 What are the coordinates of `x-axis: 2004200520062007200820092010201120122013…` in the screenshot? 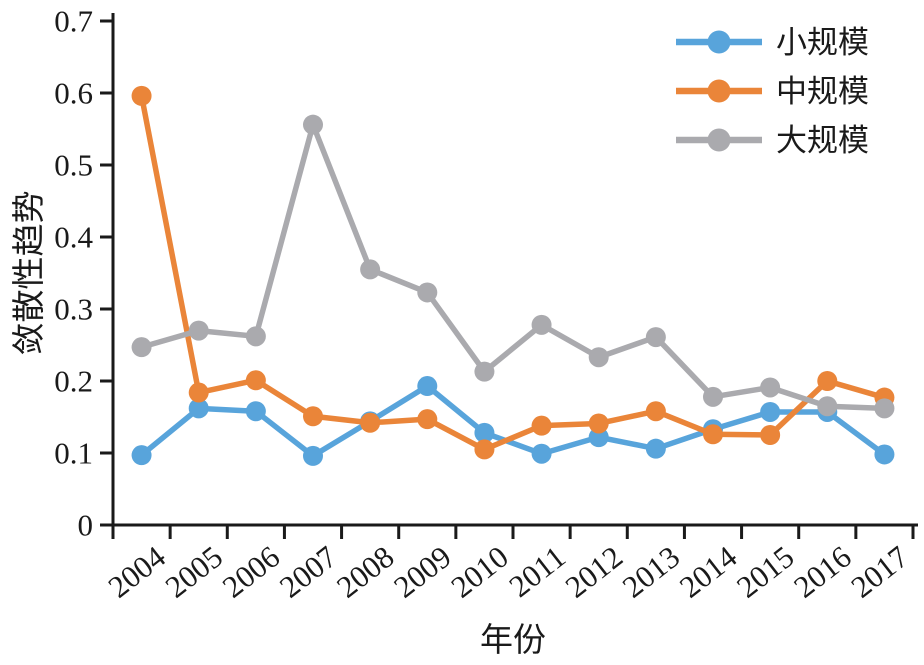 It's located at (509, 564).